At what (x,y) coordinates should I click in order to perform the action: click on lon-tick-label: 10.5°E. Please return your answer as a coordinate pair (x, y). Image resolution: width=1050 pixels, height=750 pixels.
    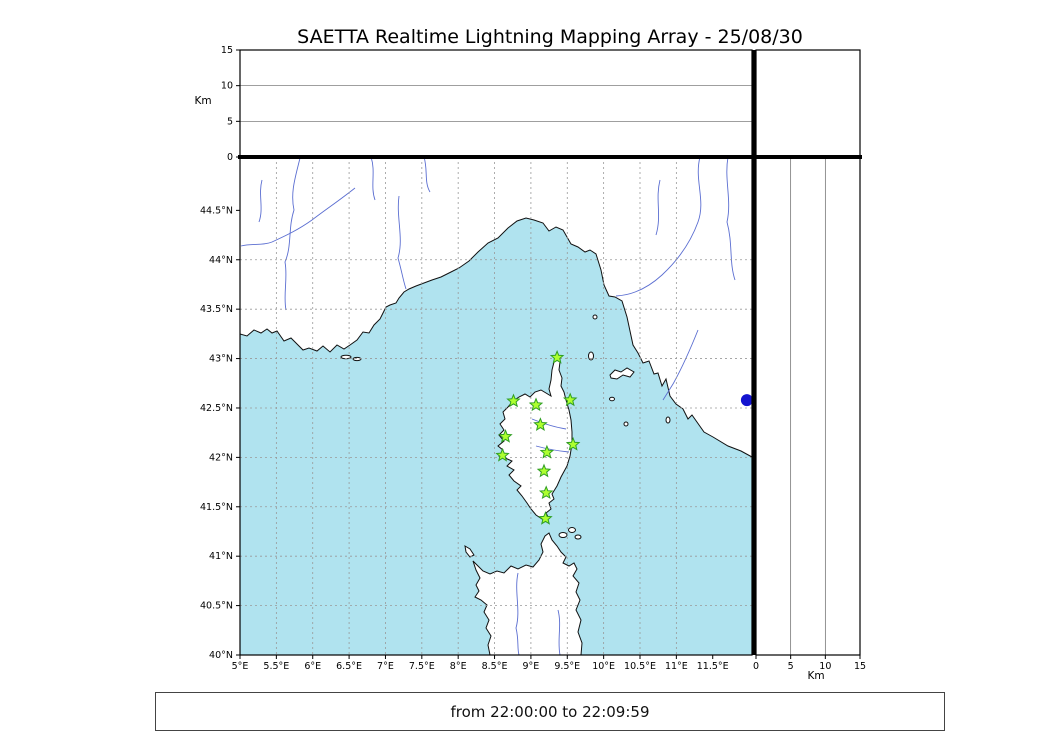
    Looking at the image, I should click on (640, 666).